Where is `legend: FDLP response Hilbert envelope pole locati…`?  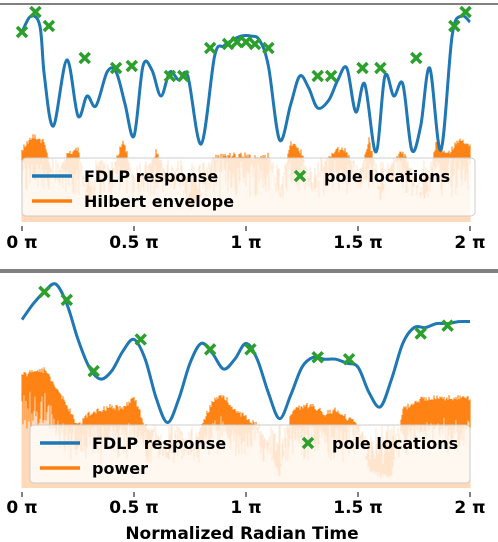
legend: FDLP response Hilbert envelope pole locati… is located at coordinates (248, 187).